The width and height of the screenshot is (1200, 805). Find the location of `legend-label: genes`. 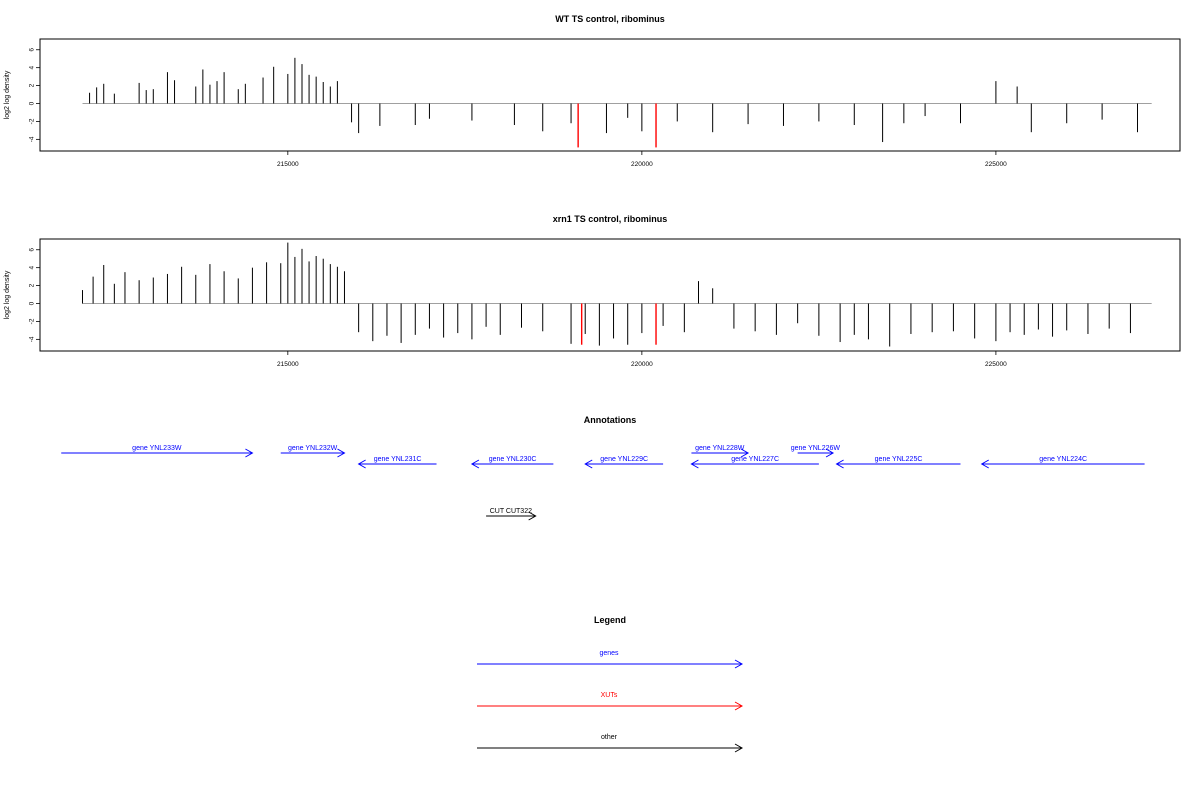

legend-label: genes is located at coordinates (609, 653).